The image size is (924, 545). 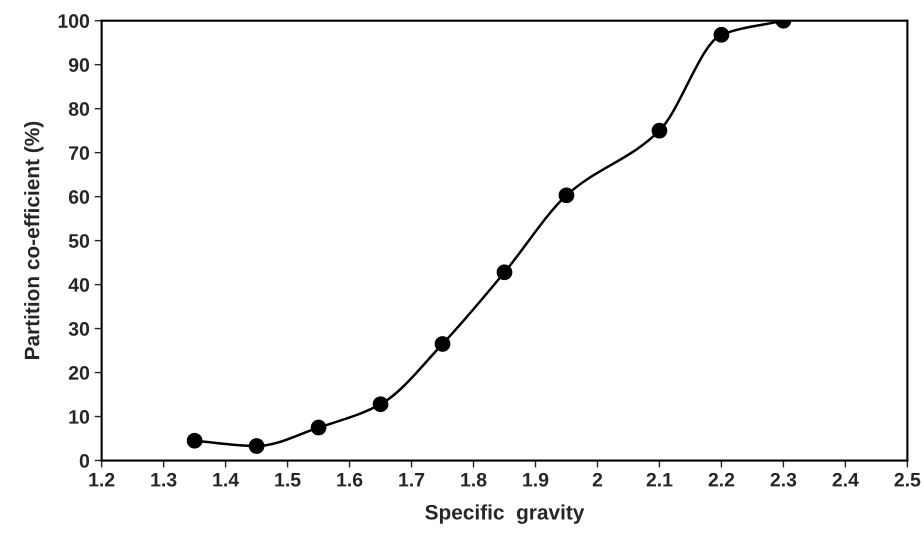 What do you see at coordinates (535, 479) in the screenshot?
I see `x-tick-label: 1.9` at bounding box center [535, 479].